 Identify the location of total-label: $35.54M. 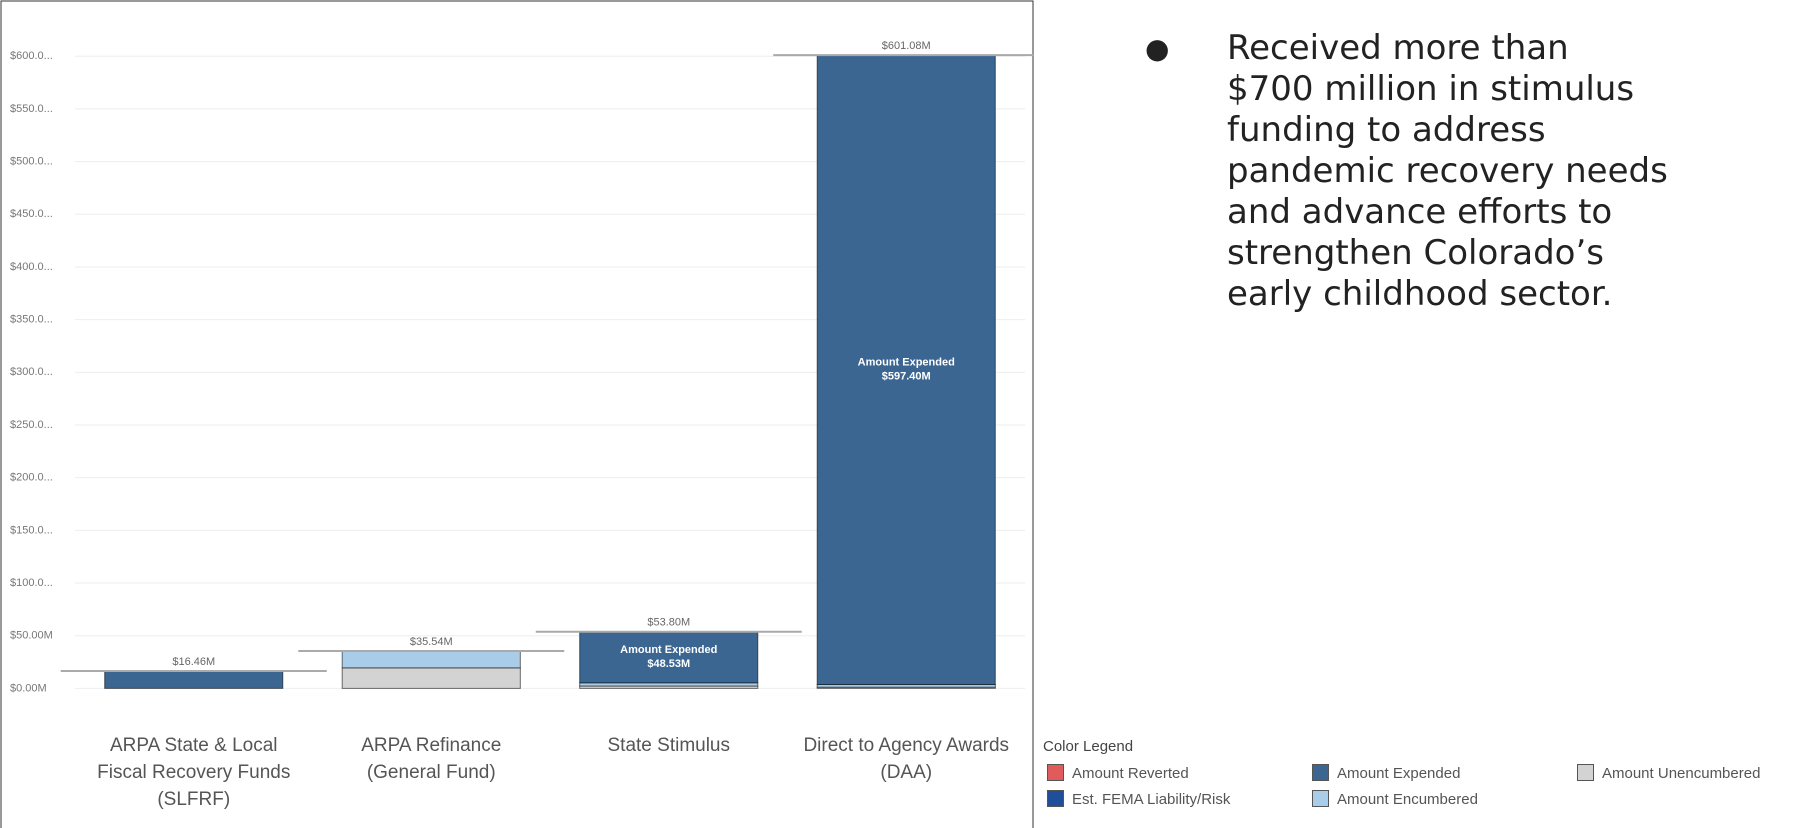
(431, 642).